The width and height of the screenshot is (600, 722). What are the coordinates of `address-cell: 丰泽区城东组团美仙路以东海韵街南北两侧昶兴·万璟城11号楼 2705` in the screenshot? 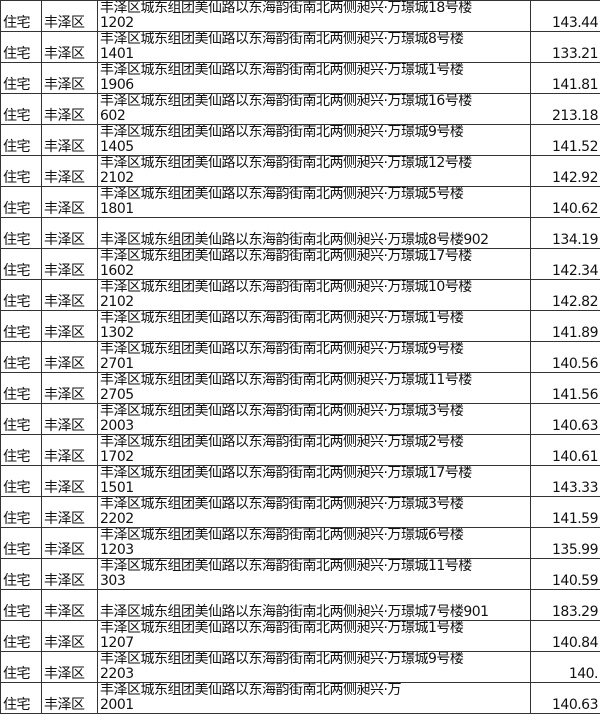 It's located at (314, 388).